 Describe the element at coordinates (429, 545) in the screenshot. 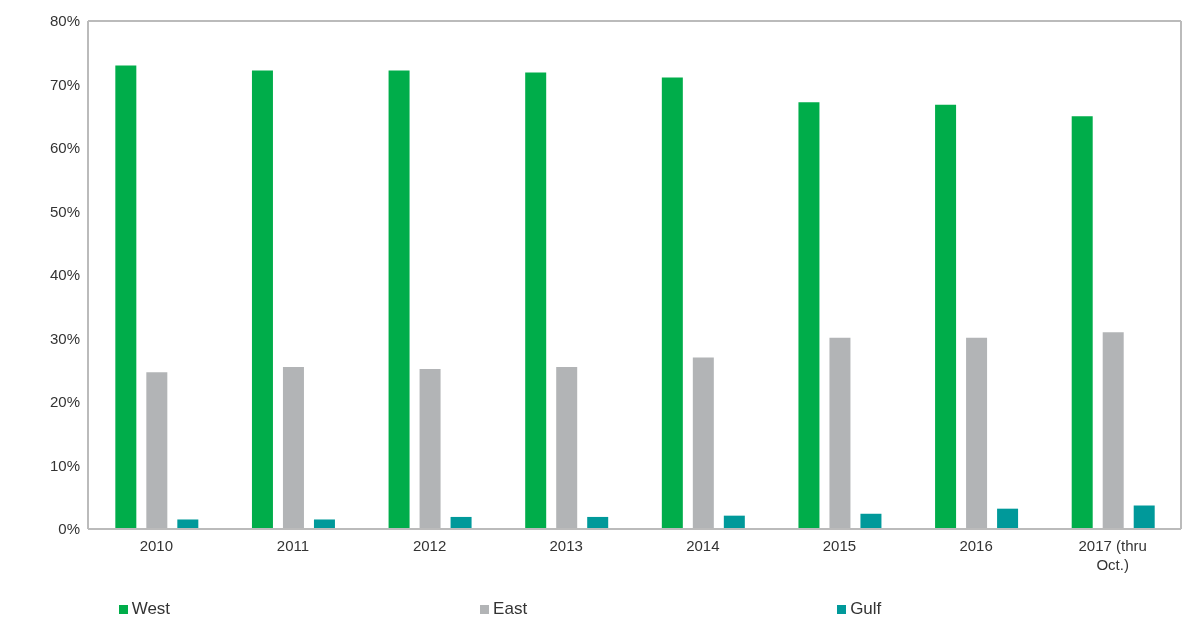

I see `x-tick-label: 2012` at that location.